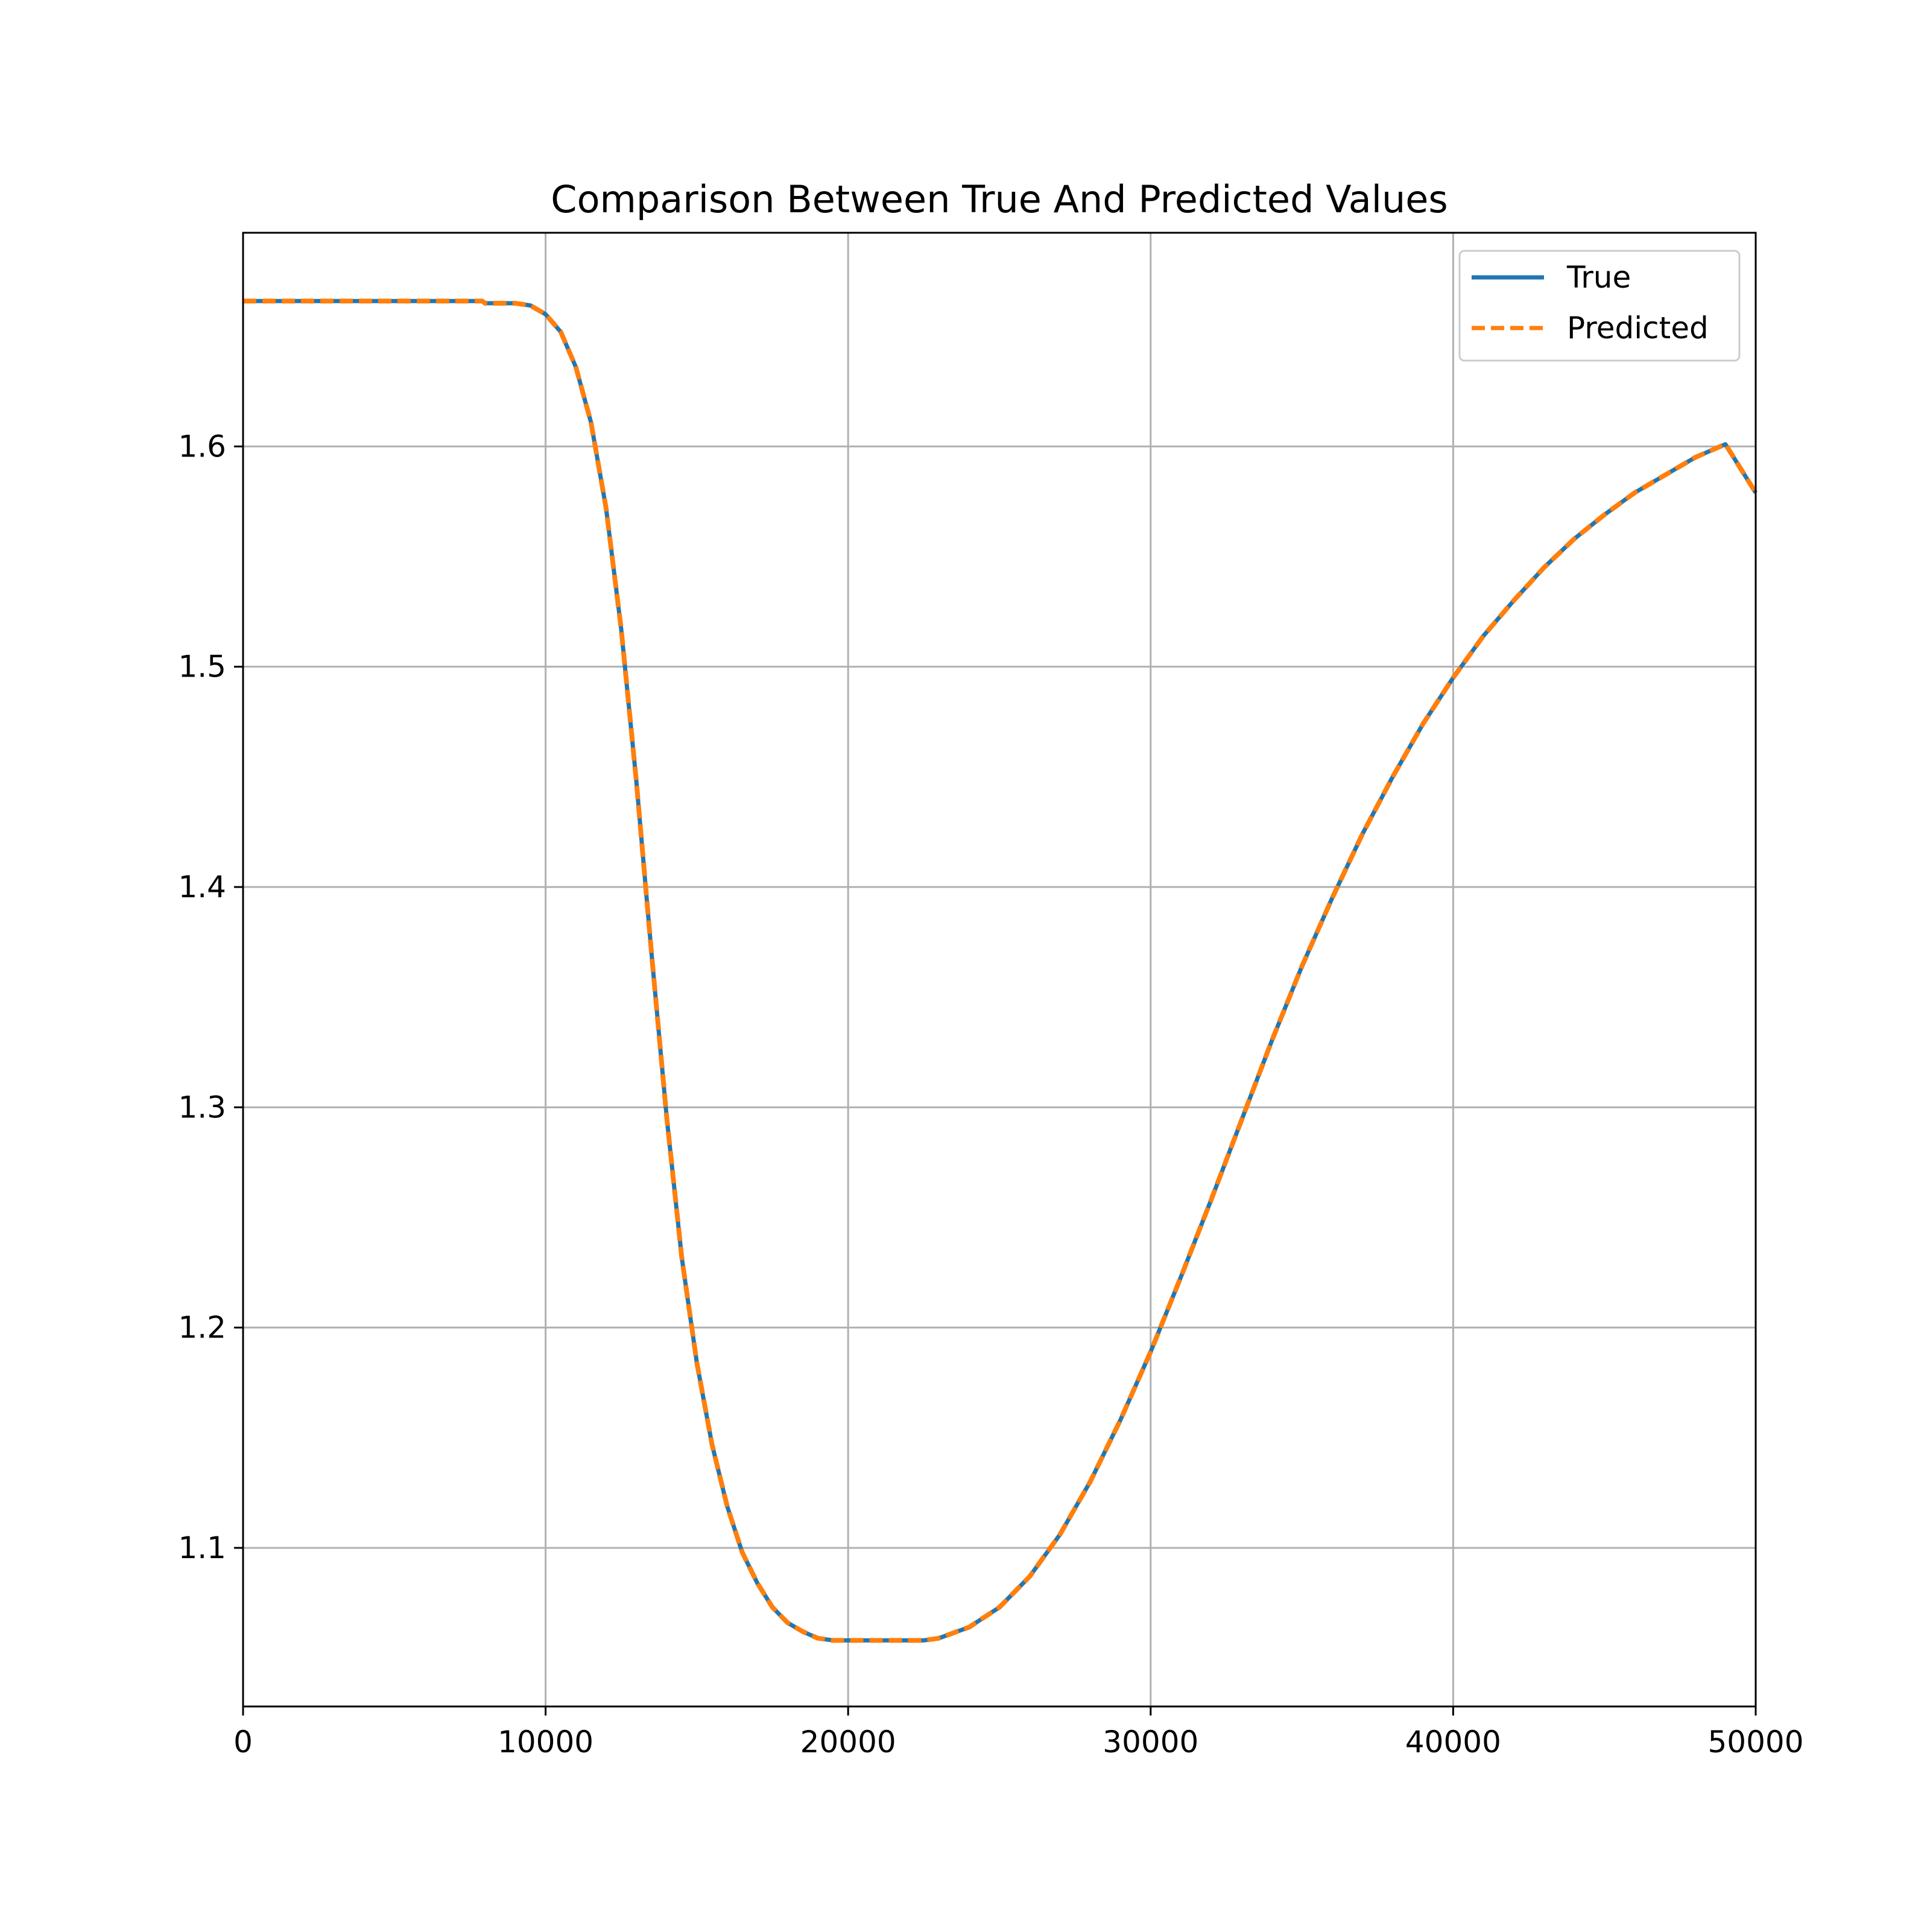 The width and height of the screenshot is (1930, 1932). Describe the element at coordinates (1638, 328) in the screenshot. I see `legend-label-predicted: Predicted` at that location.